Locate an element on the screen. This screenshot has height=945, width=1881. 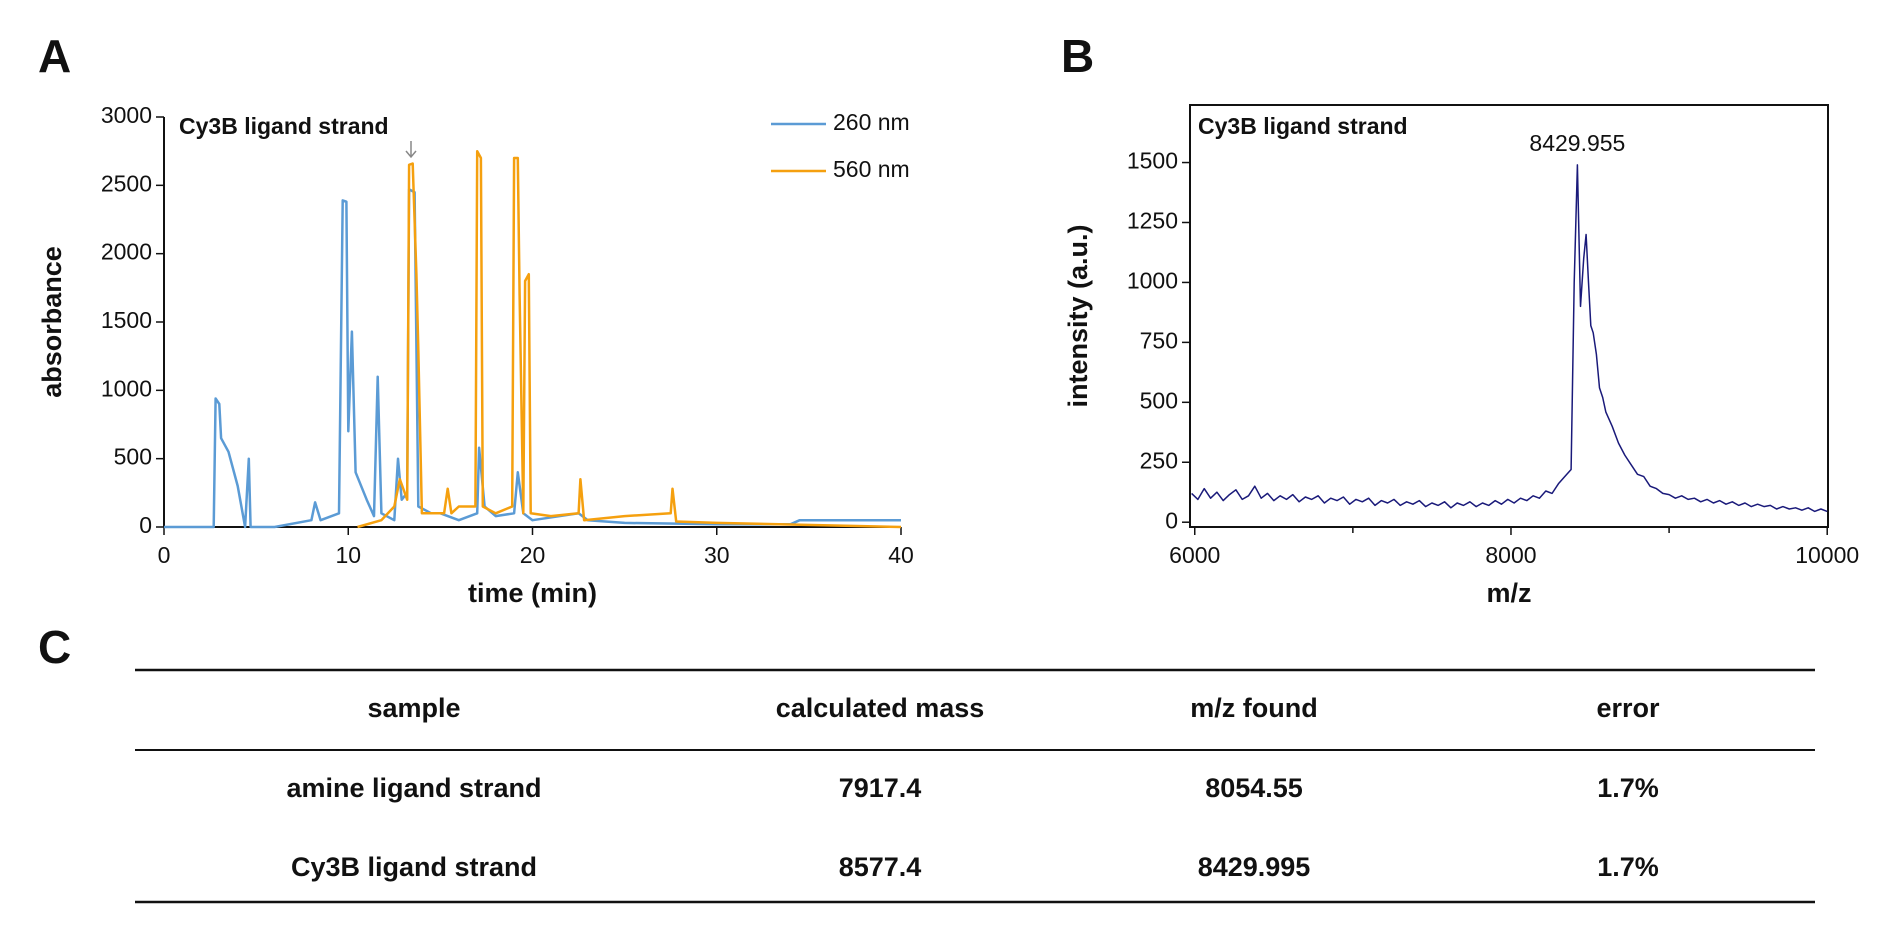
legend-label: 260 nm is located at coordinates (871, 122).